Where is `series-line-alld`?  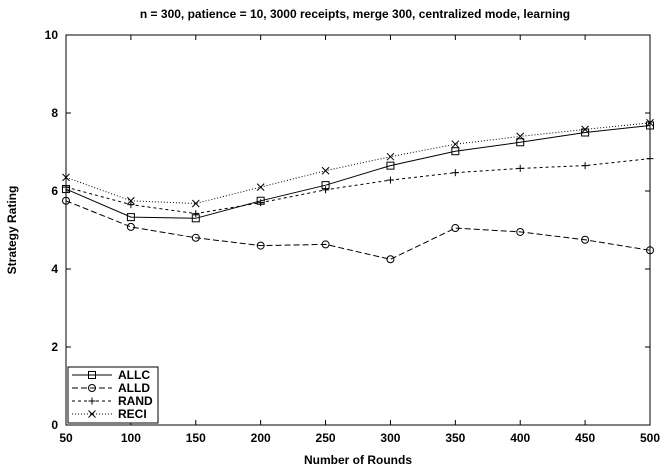
series-line-alld is located at coordinates (358, 230).